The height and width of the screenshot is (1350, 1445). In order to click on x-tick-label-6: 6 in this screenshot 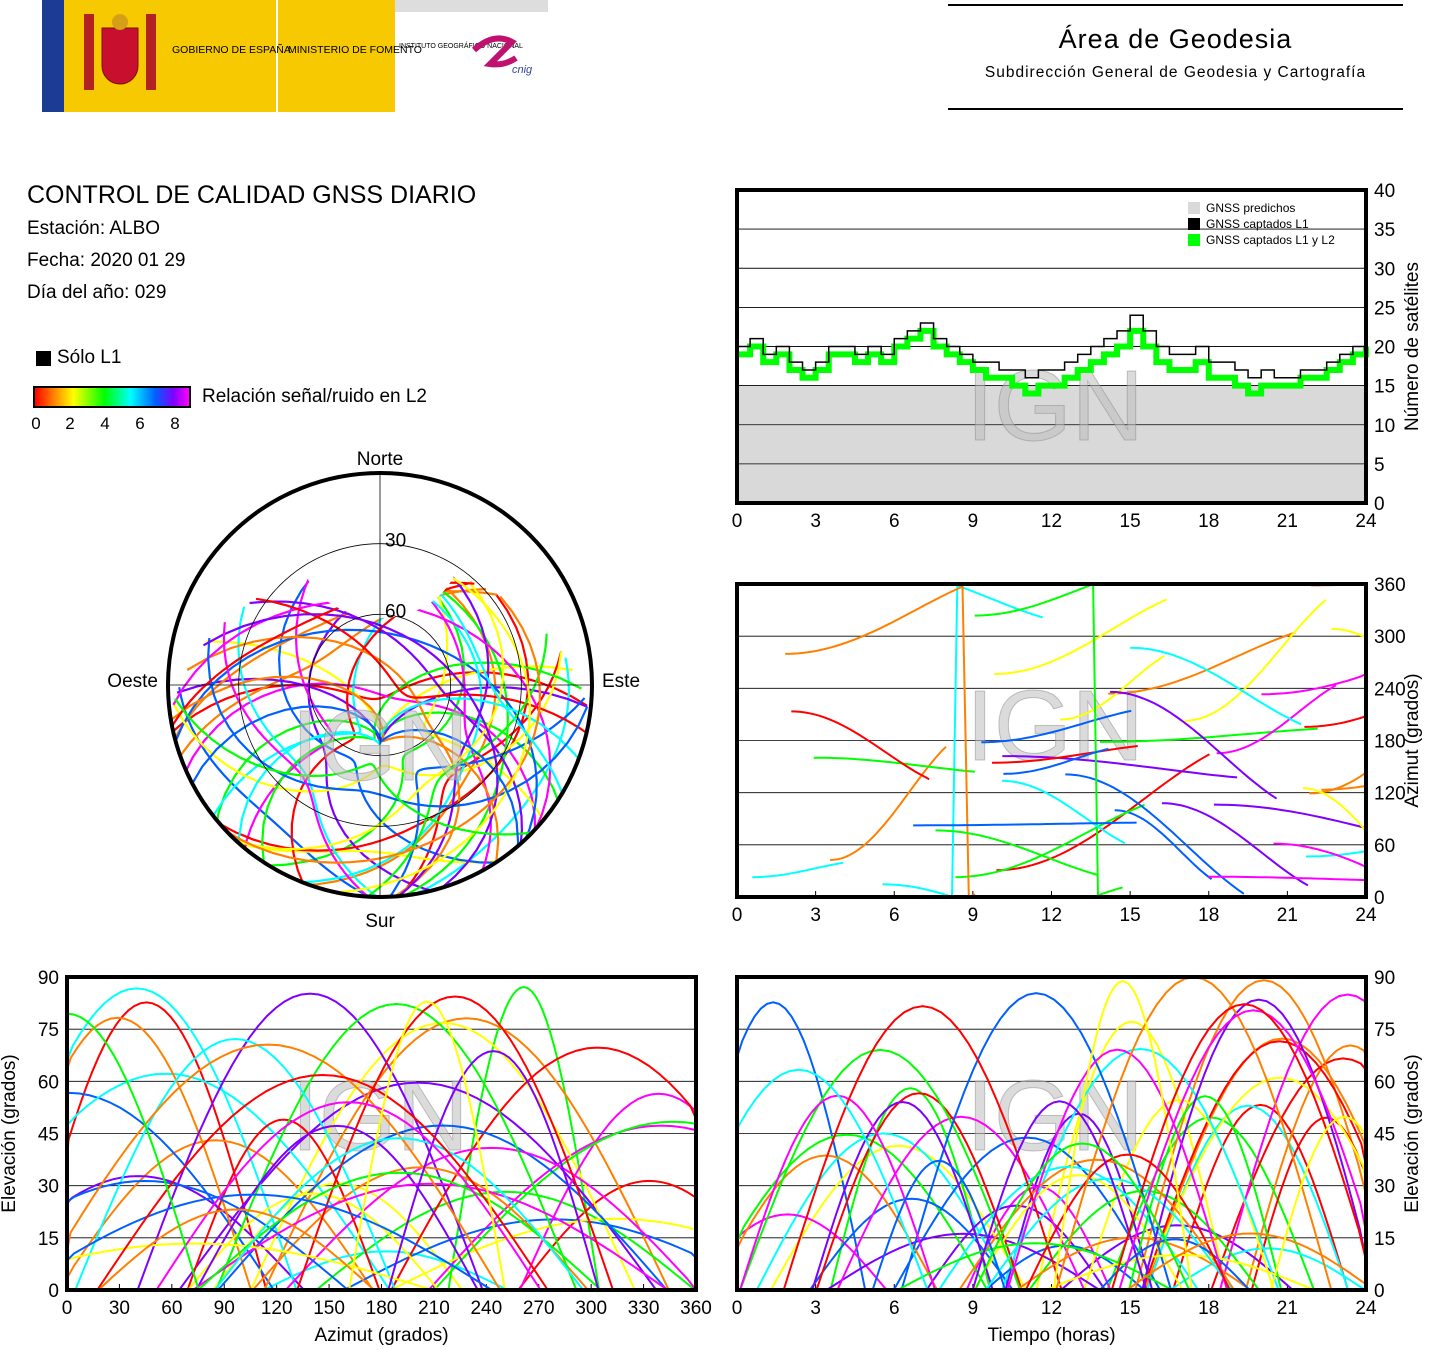, I will do `click(894, 521)`.